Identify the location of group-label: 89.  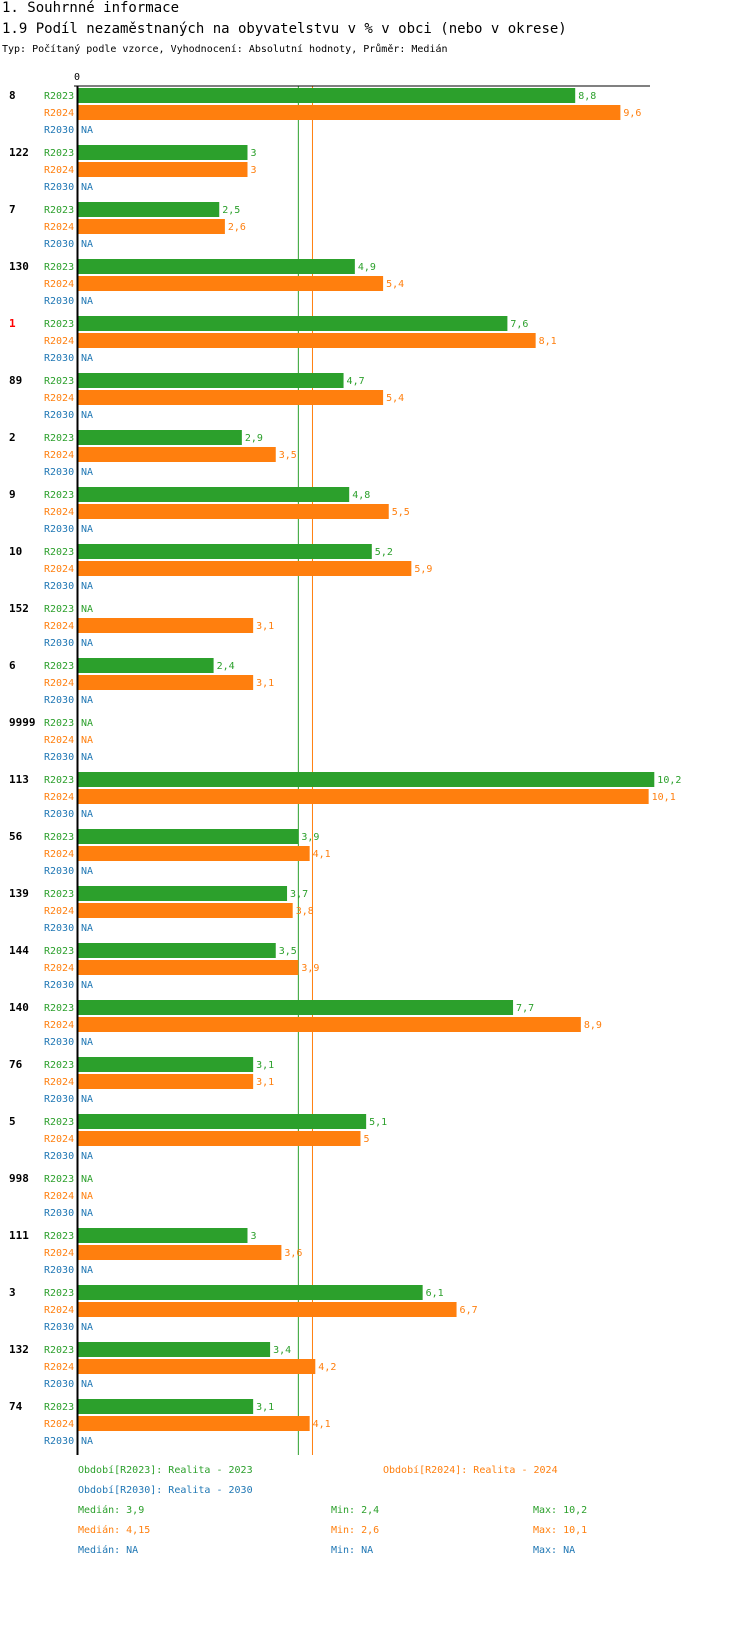
(15, 380).